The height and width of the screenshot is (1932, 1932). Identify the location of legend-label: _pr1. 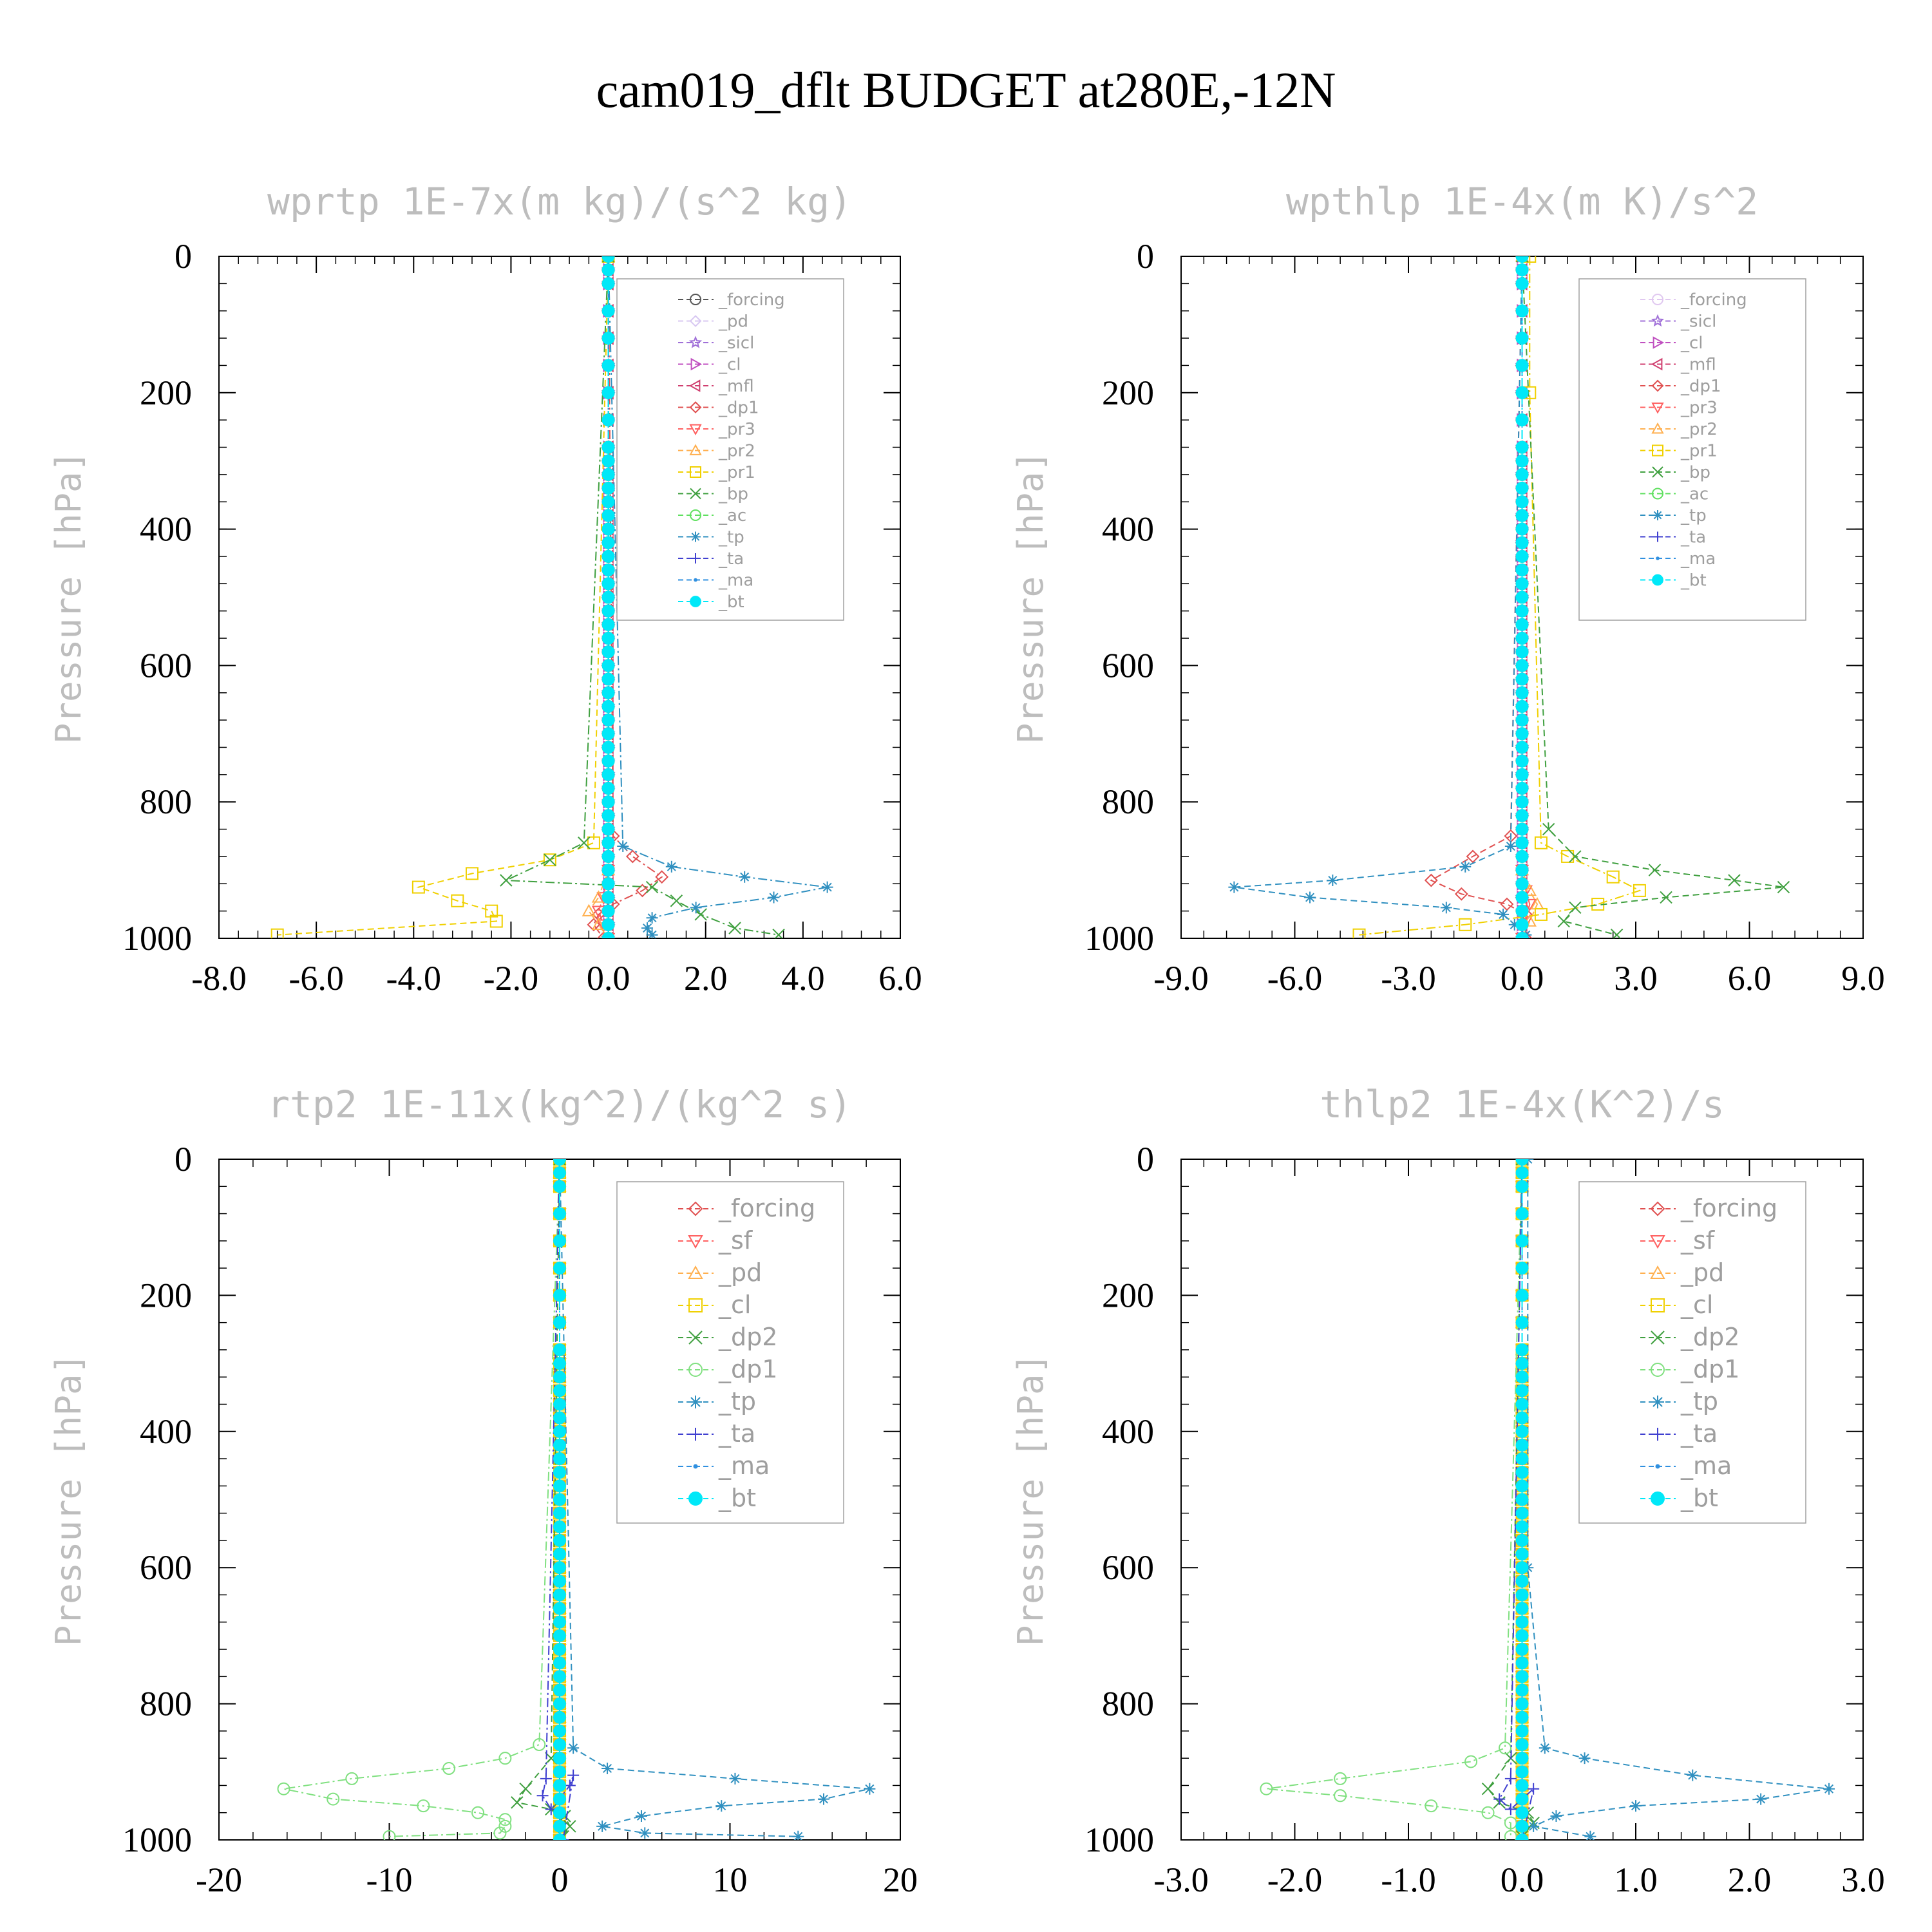
(1699, 451).